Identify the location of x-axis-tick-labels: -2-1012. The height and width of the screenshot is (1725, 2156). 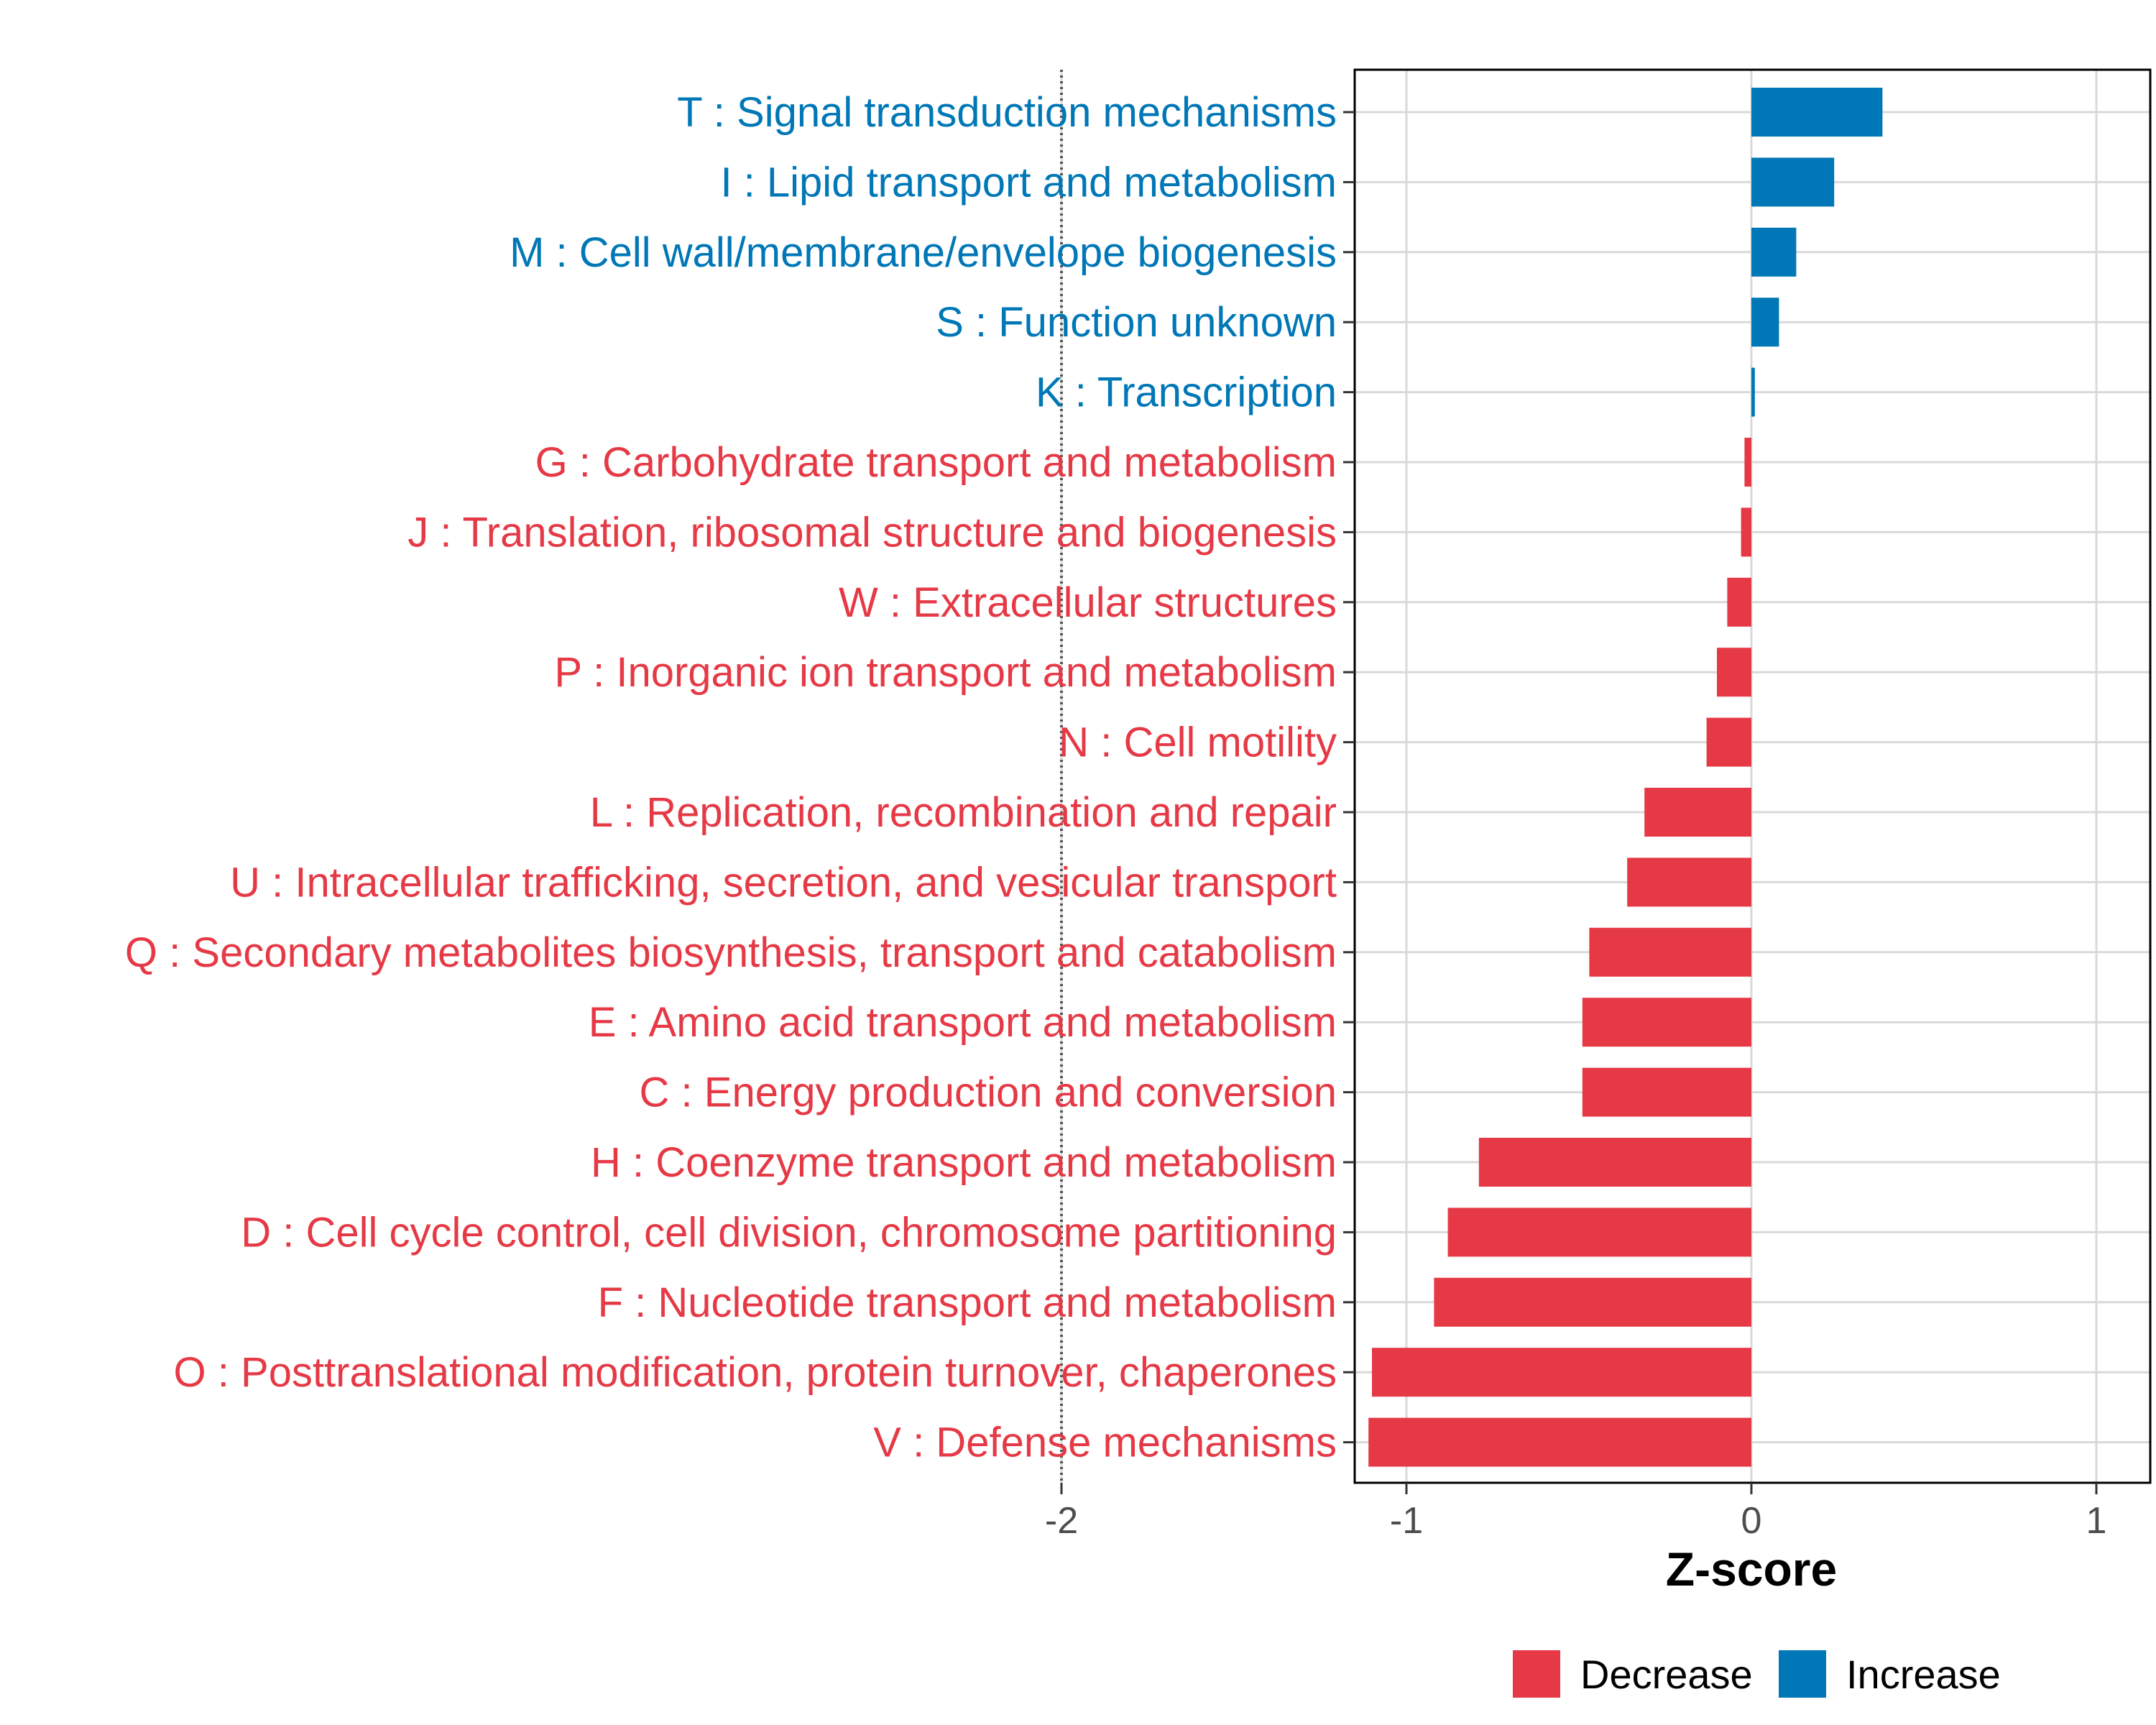
(1576, 1521).